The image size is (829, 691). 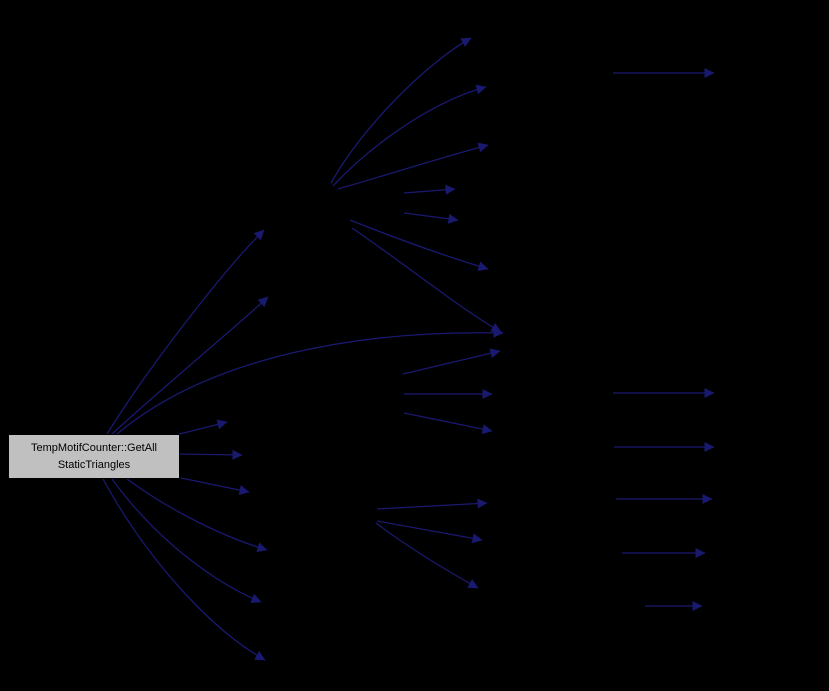 I want to click on edge-hub-to-merge, so click(x=426, y=280).